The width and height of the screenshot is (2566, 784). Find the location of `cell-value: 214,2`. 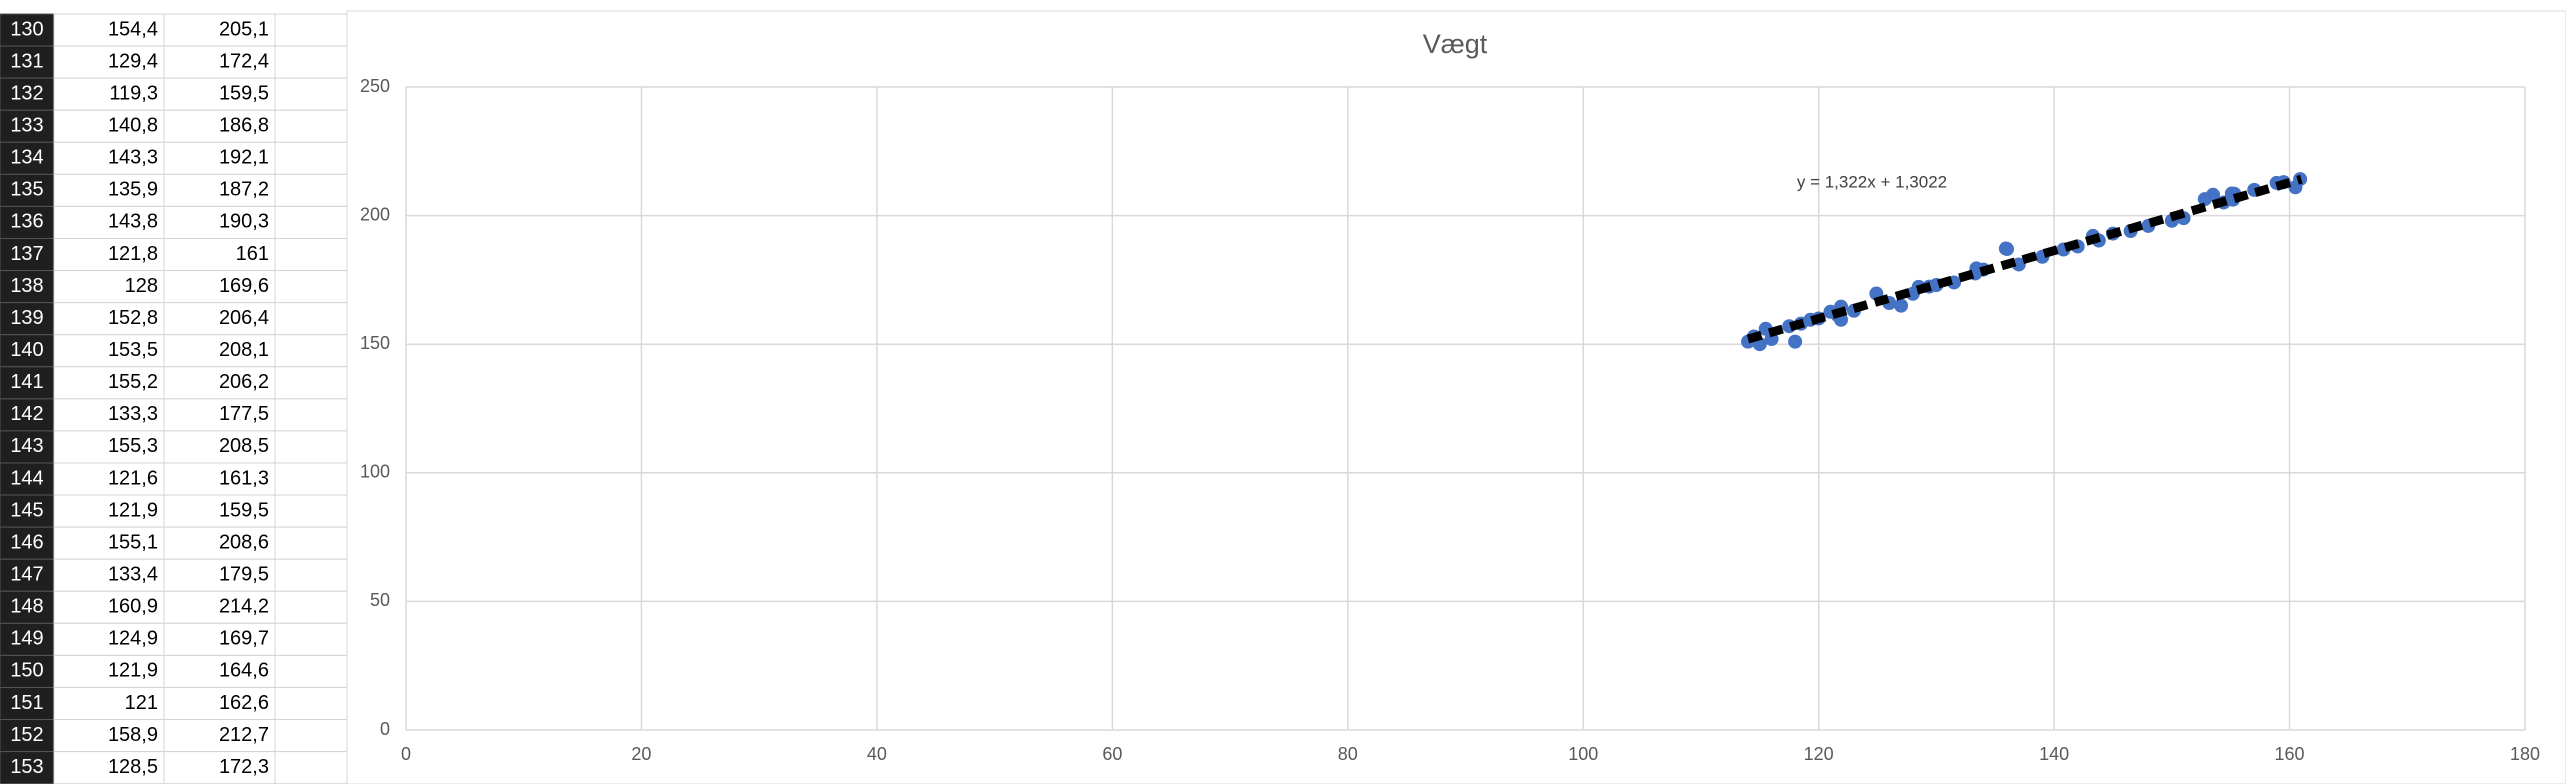

cell-value: 214,2 is located at coordinates (244, 607).